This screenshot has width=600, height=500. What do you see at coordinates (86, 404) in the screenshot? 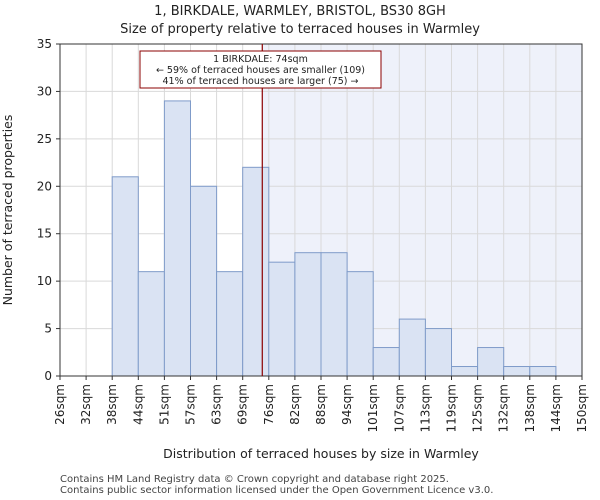
I see `x-tick-label: 32sqm` at bounding box center [86, 404].